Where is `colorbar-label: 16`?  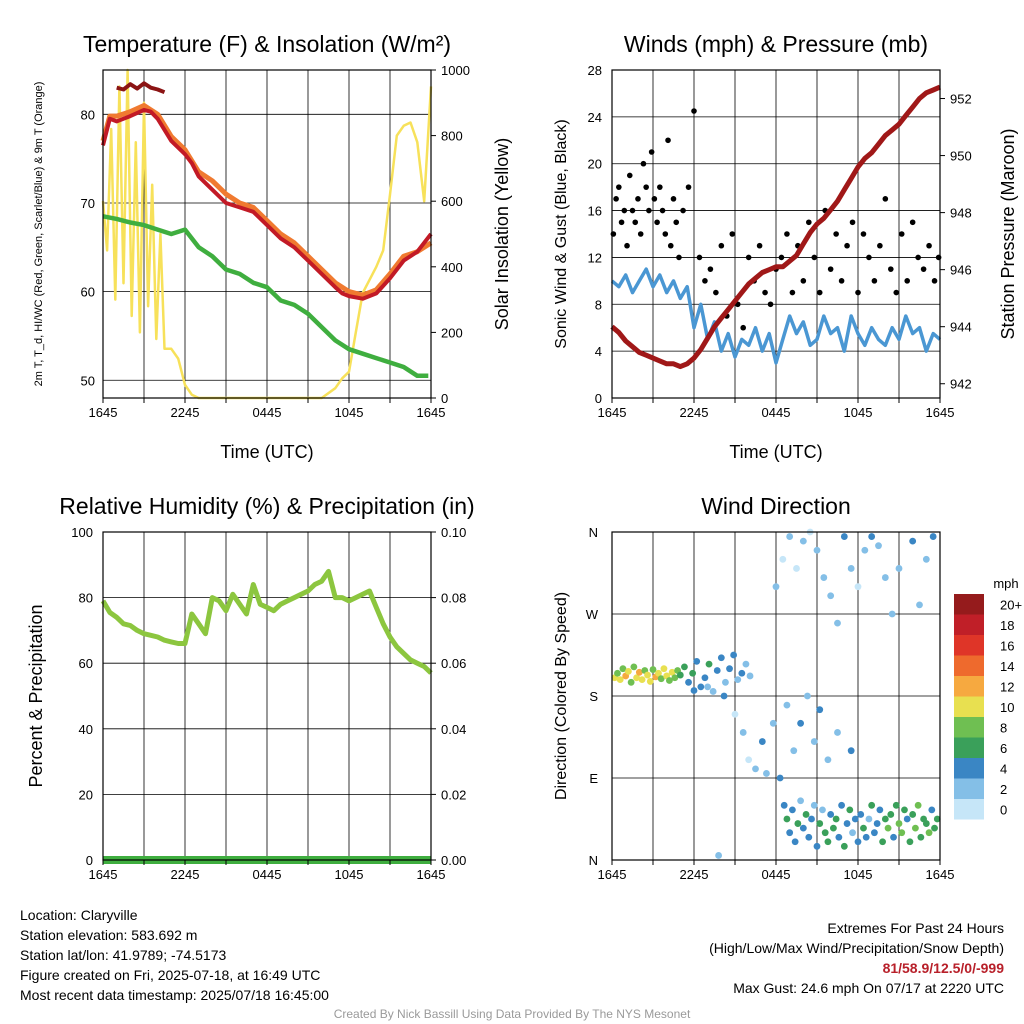
colorbar-label: 16 is located at coordinates (1007, 645).